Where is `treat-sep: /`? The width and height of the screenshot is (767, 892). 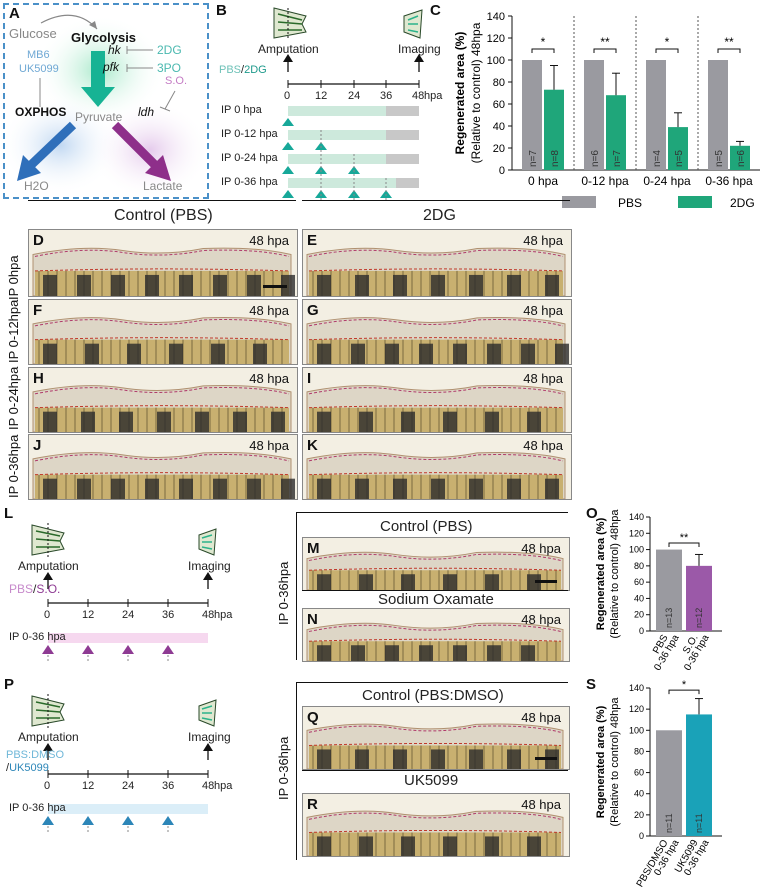 treat-sep: / is located at coordinates (243, 70).